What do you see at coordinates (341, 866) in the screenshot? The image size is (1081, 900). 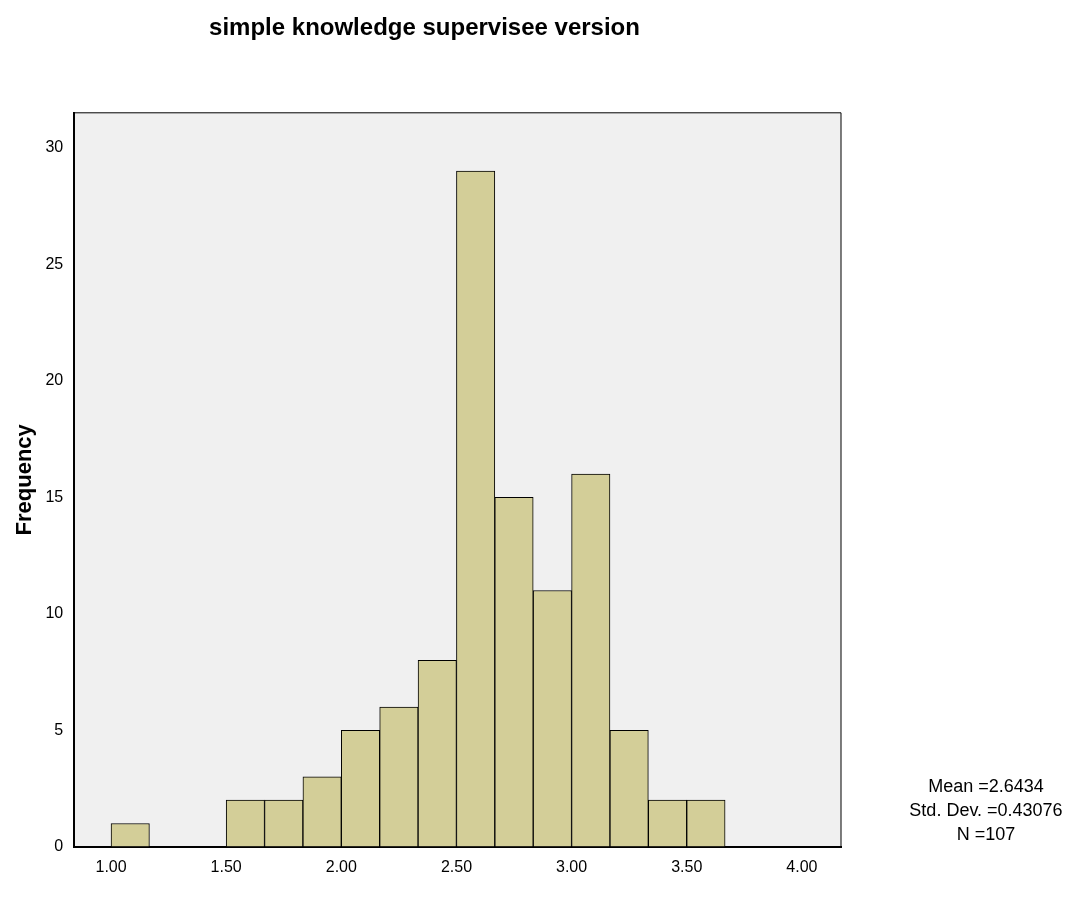 I see `x-tick-label: 2.00` at bounding box center [341, 866].